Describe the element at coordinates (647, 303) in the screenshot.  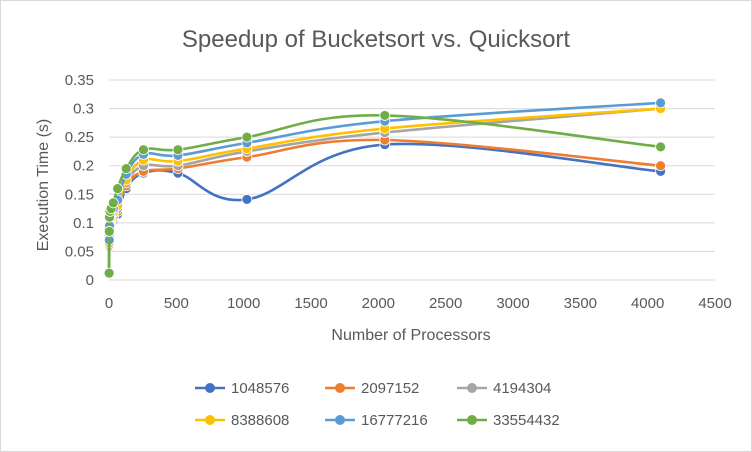
I see `x-tick-label: 4000` at that location.